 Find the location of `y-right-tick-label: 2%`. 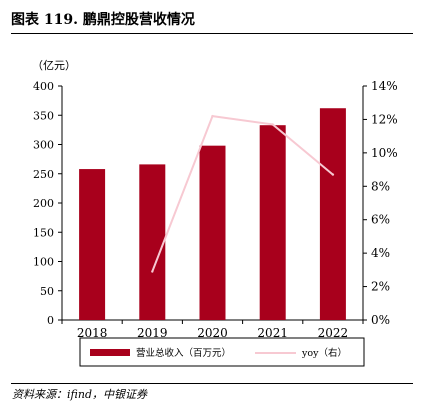

y-right-tick-label: 2% is located at coordinates (380, 287).